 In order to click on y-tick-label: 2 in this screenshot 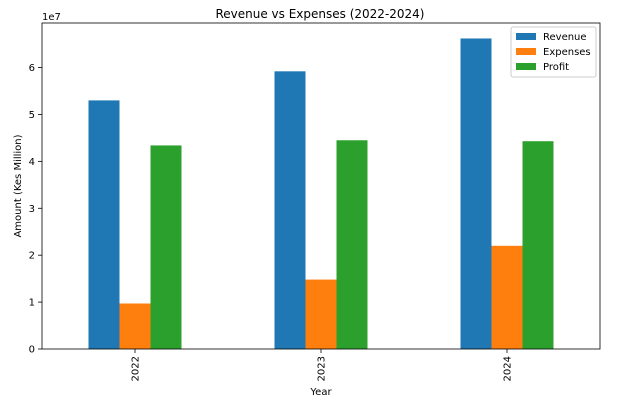, I will do `click(32, 256)`.